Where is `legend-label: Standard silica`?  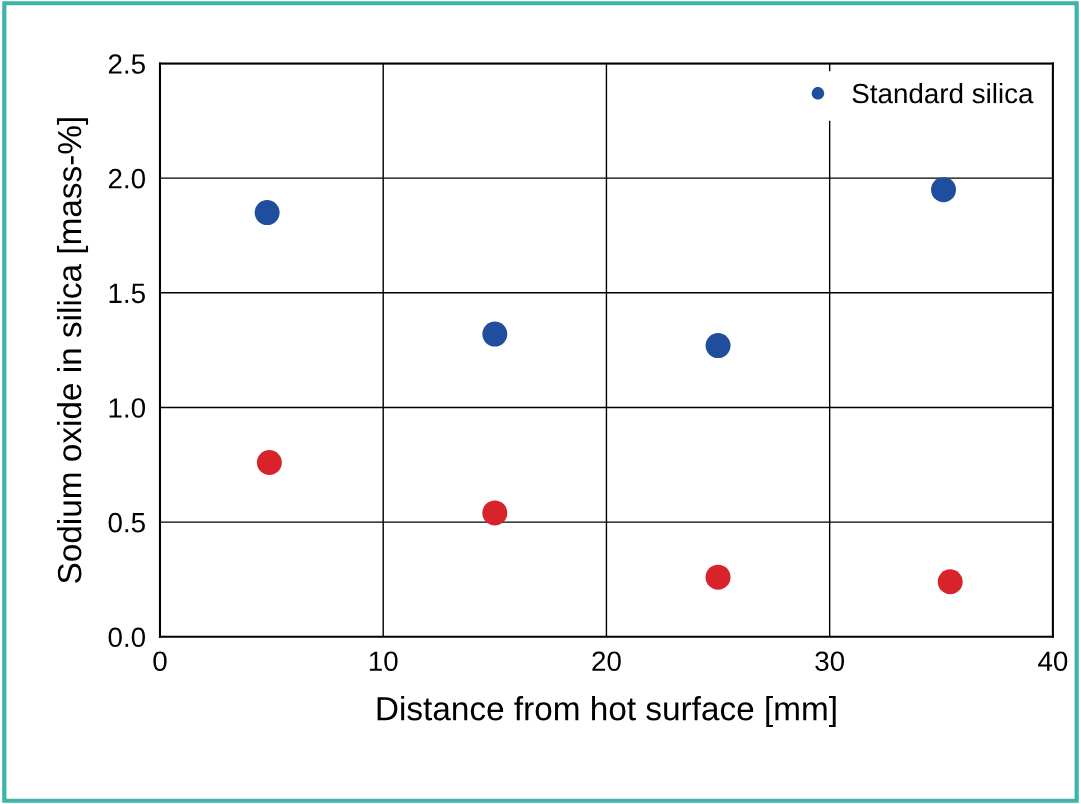 legend-label: Standard silica is located at coordinates (943, 93).